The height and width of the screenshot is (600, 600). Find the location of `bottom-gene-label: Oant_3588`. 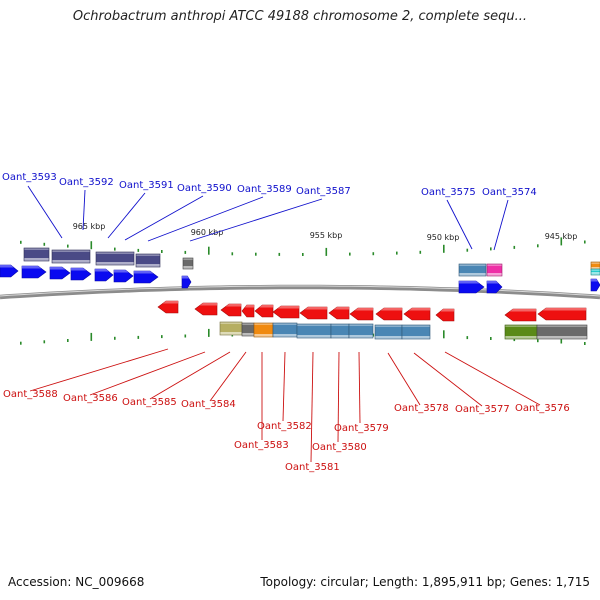

bottom-gene-label: Oant_3588 is located at coordinates (30, 394).